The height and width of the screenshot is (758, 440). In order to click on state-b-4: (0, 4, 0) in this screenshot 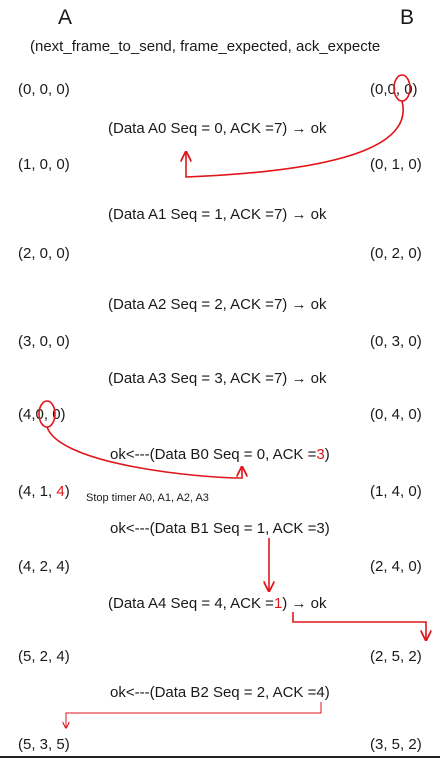, I will do `click(396, 414)`.